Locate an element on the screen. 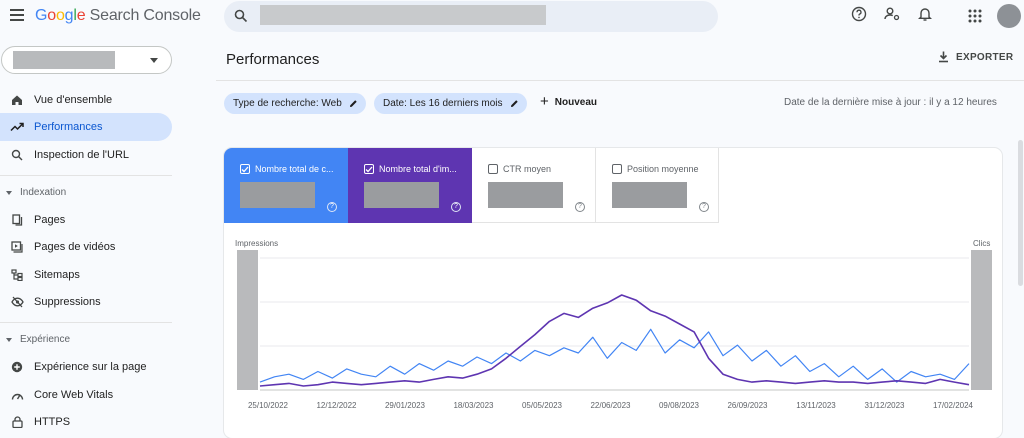 The image size is (1024, 438). export-button: EXPORTER is located at coordinates (975, 57).